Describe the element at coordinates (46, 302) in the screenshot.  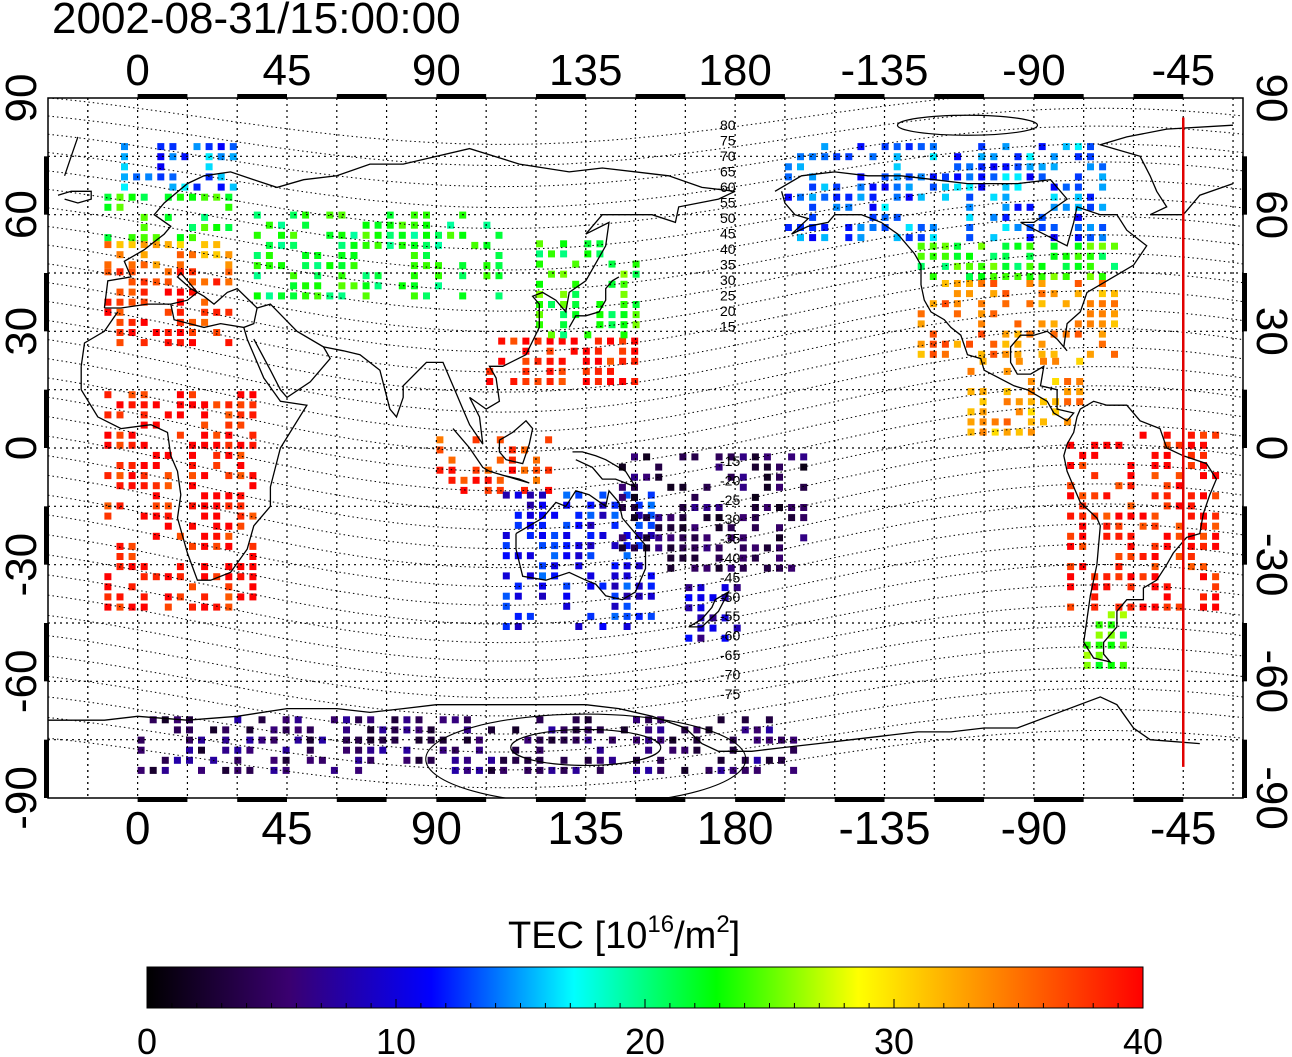
I see `frame-bar-left` at that location.